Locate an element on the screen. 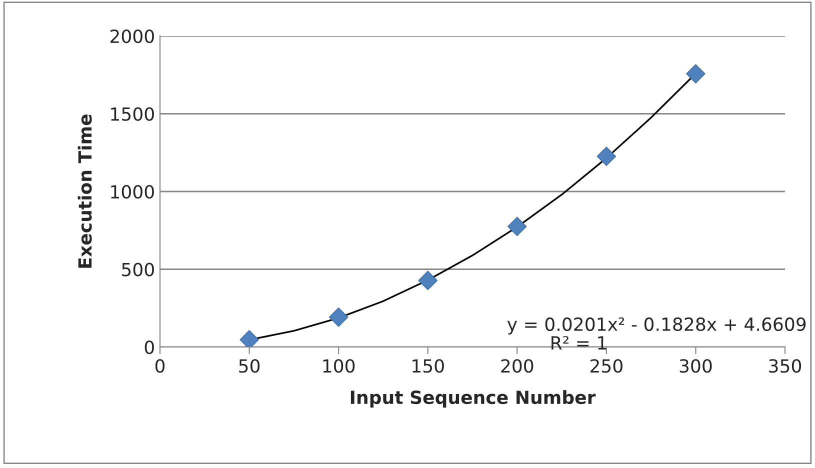 The height and width of the screenshot is (468, 815). x-tick-label: 100 is located at coordinates (339, 366).